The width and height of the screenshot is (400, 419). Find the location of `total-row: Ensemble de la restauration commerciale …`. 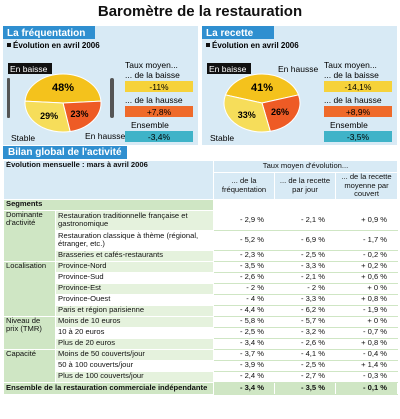

total-row: Ensemble de la restauration commerciale … is located at coordinates (201, 388).